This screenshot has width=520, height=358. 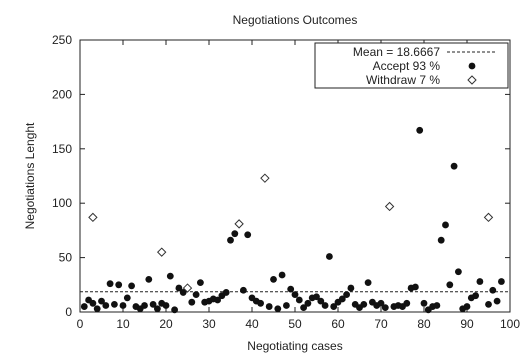 I want to click on x-tick-label: 30, so click(x=209, y=324).